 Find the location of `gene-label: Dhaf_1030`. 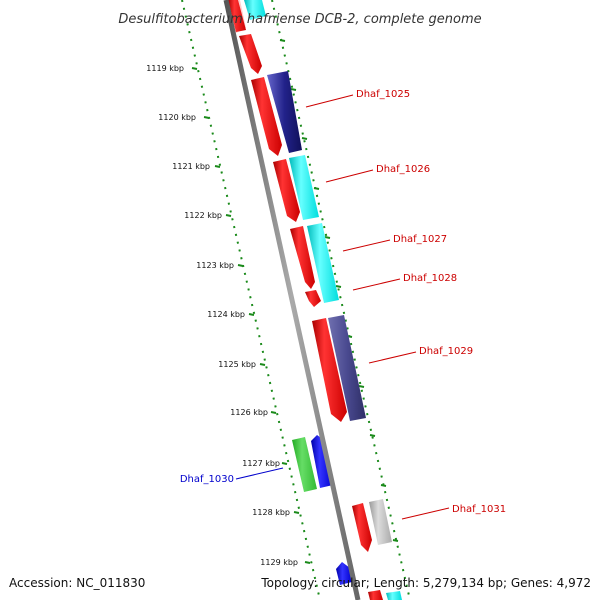

gene-label: Dhaf_1030 is located at coordinates (207, 479).